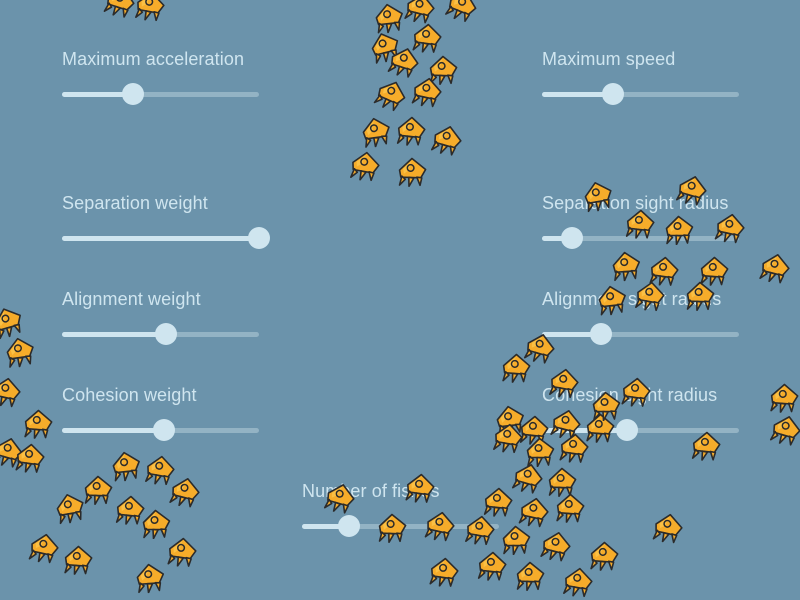  What do you see at coordinates (182, 412) in the screenshot?
I see `control-cohesion-weight: Cohesion weight` at bounding box center [182, 412].